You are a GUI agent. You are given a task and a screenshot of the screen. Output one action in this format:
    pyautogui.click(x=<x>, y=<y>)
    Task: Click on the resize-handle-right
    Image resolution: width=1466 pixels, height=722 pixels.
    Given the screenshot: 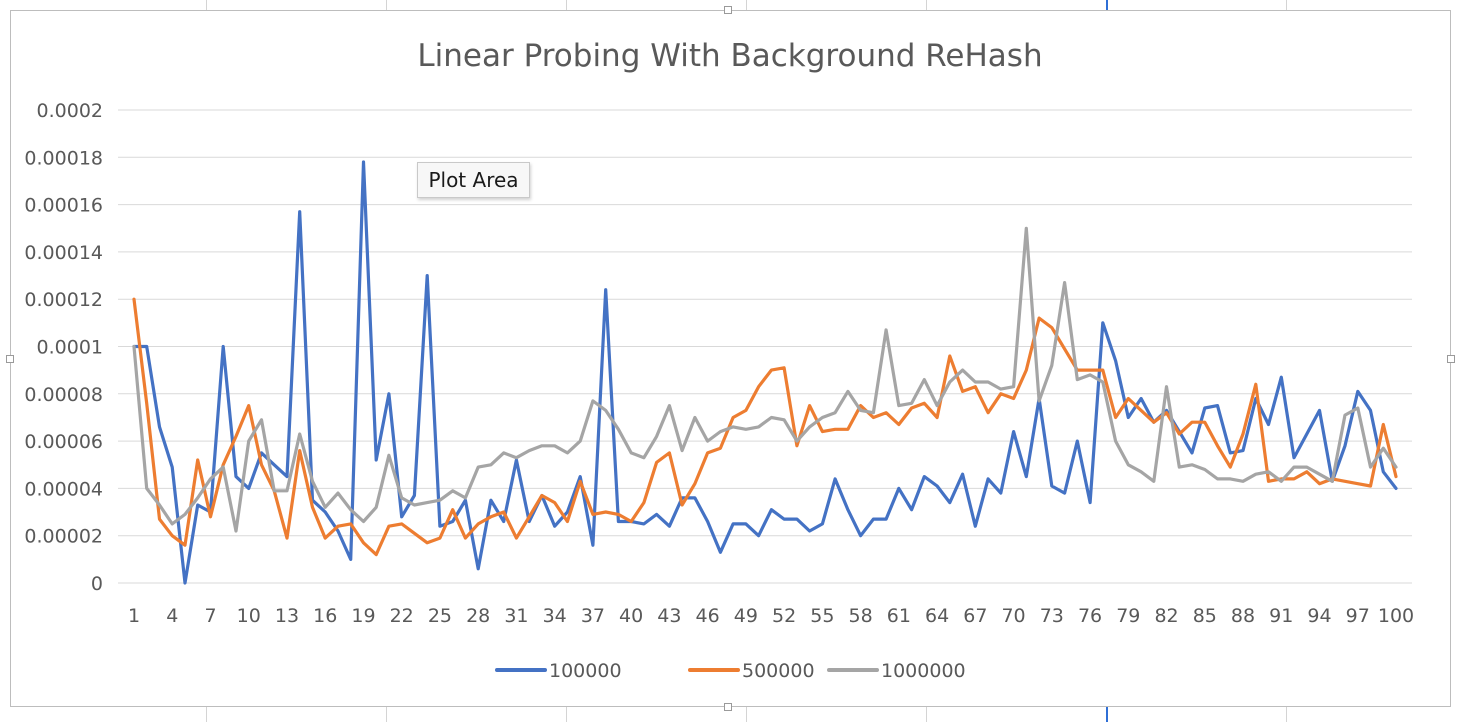 What is the action you would take?
    pyautogui.click(x=1451, y=359)
    